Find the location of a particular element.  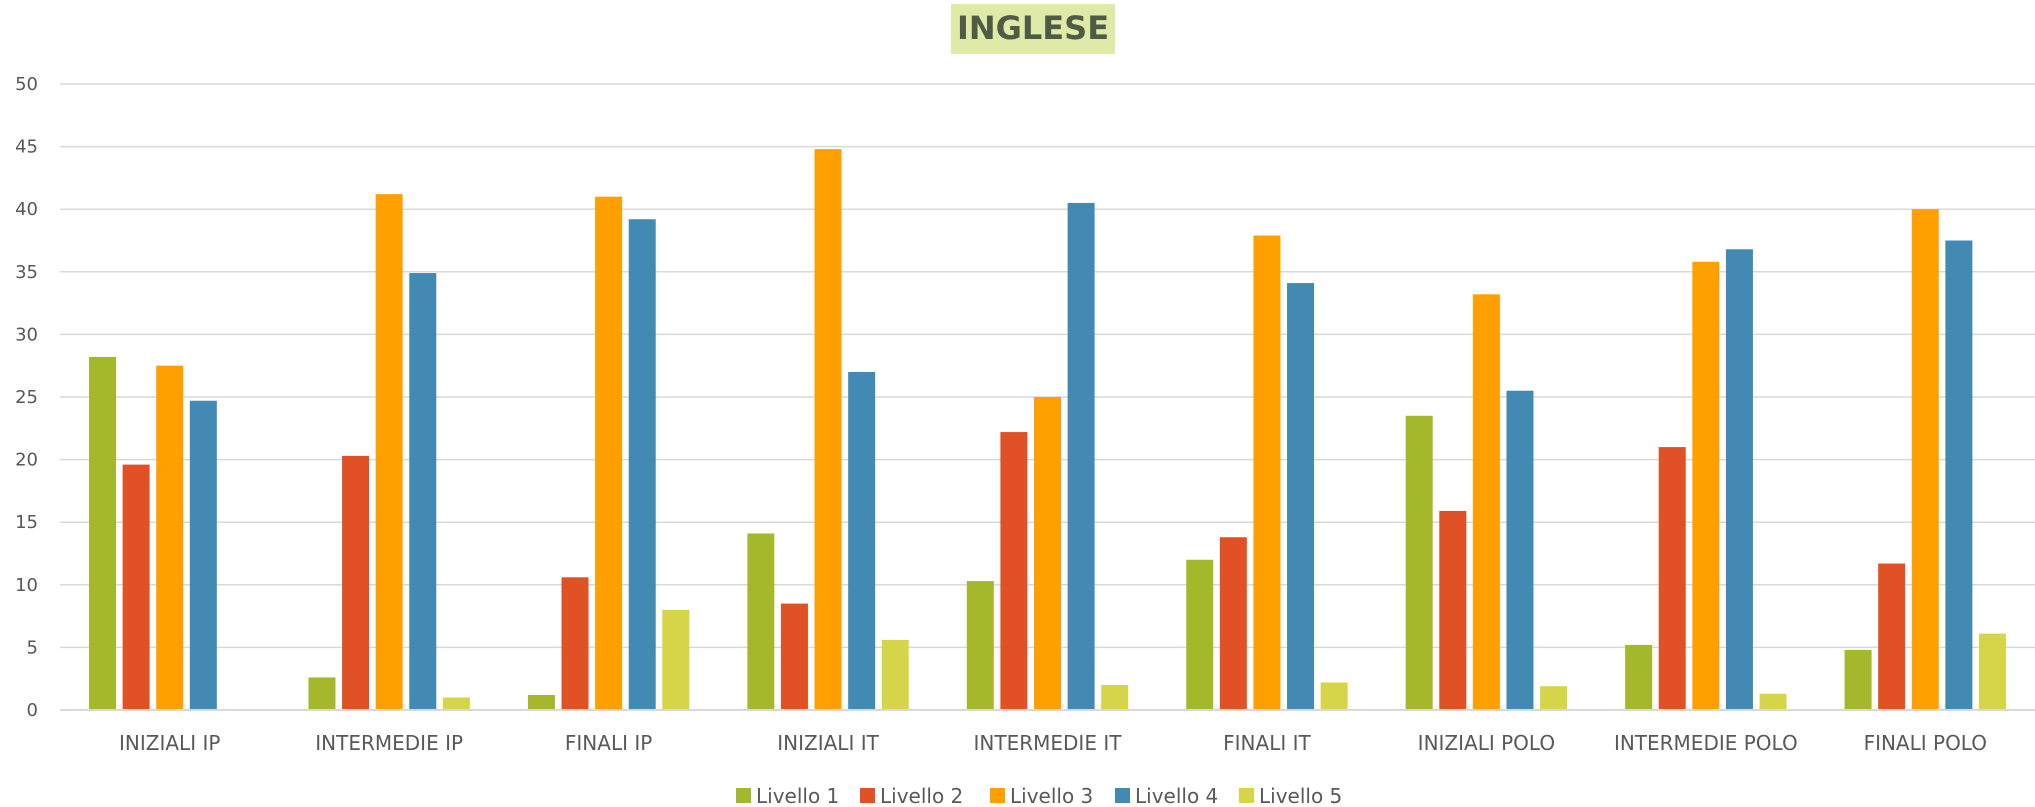

y-tick-label: 45 is located at coordinates (26, 147).